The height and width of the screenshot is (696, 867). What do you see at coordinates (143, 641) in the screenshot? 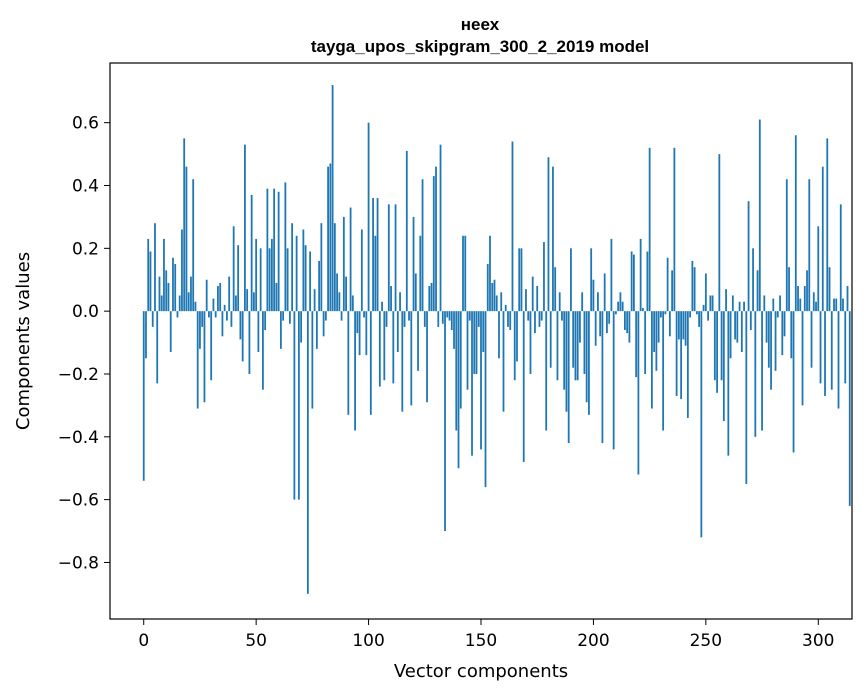
I see `x-tick-label: 0` at bounding box center [143, 641].